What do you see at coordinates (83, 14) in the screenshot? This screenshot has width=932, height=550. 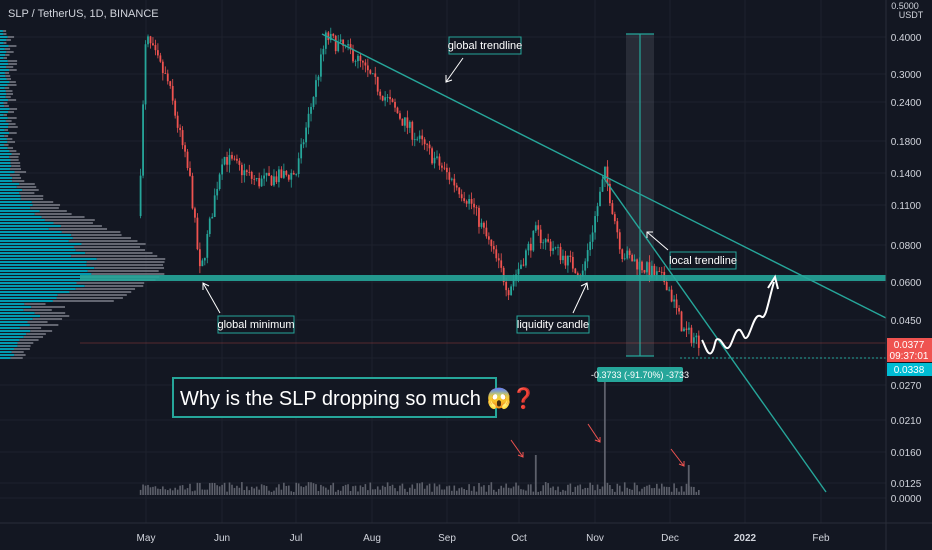 I see `chart-title: SLP / TetherUS, 1D, BINANCE` at bounding box center [83, 14].